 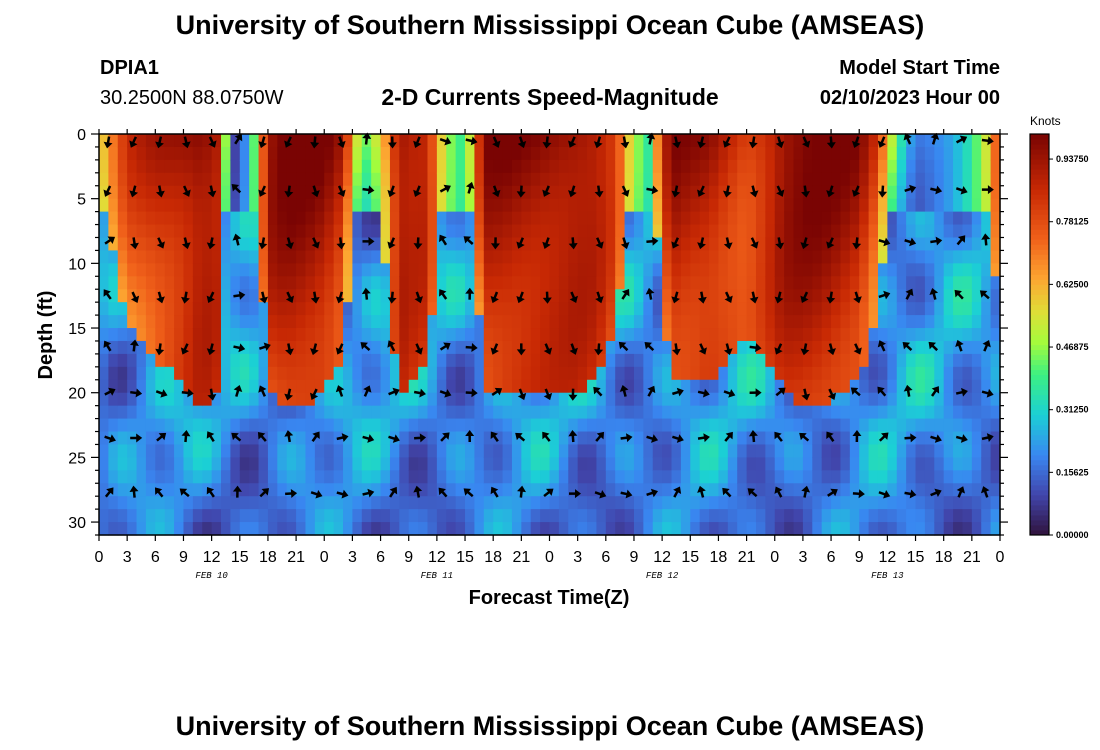 I want to click on colorbar-tick-label: 0.31250, so click(x=1072, y=410).